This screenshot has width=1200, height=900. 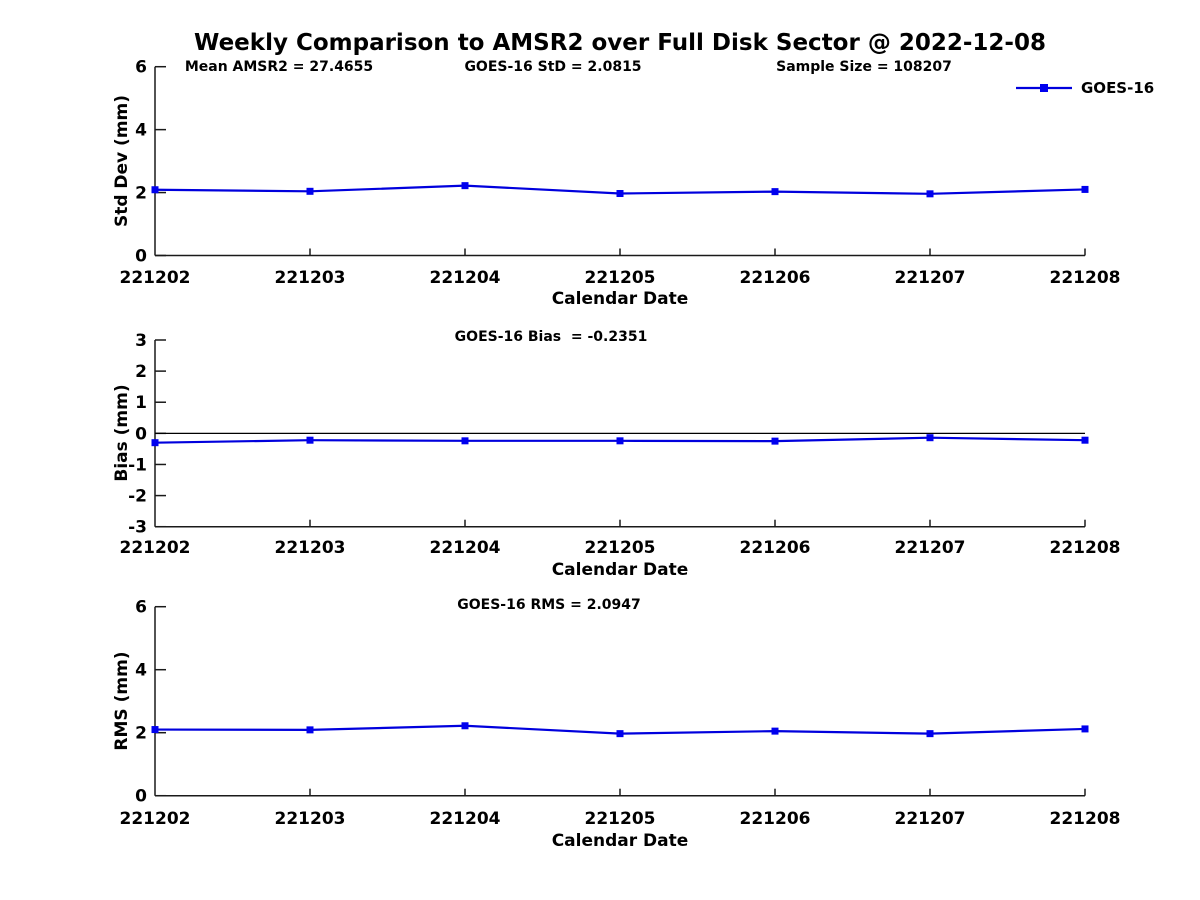 What do you see at coordinates (1118, 88) in the screenshot?
I see `legend-label: GOES-16` at bounding box center [1118, 88].